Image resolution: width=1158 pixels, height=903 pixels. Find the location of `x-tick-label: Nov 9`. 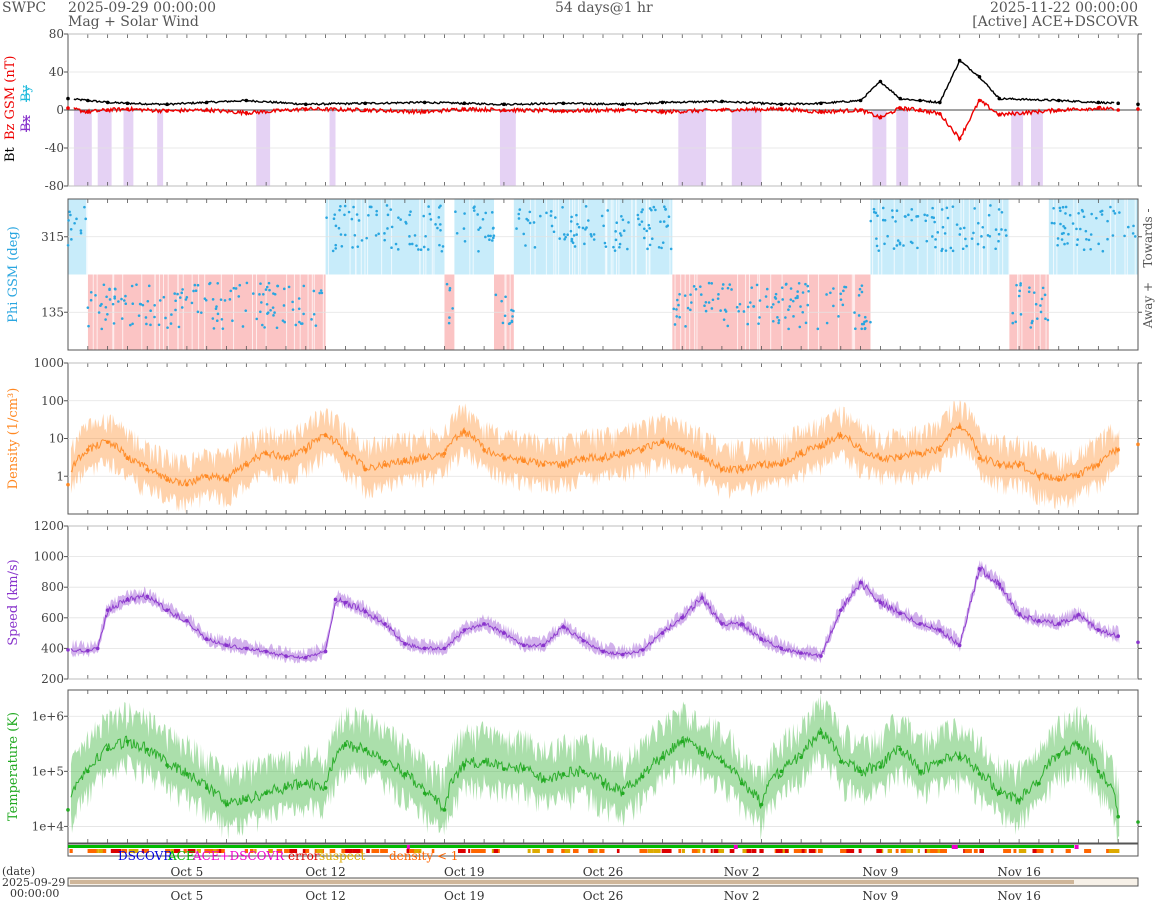

x-tick-label: Nov 9 is located at coordinates (880, 872).